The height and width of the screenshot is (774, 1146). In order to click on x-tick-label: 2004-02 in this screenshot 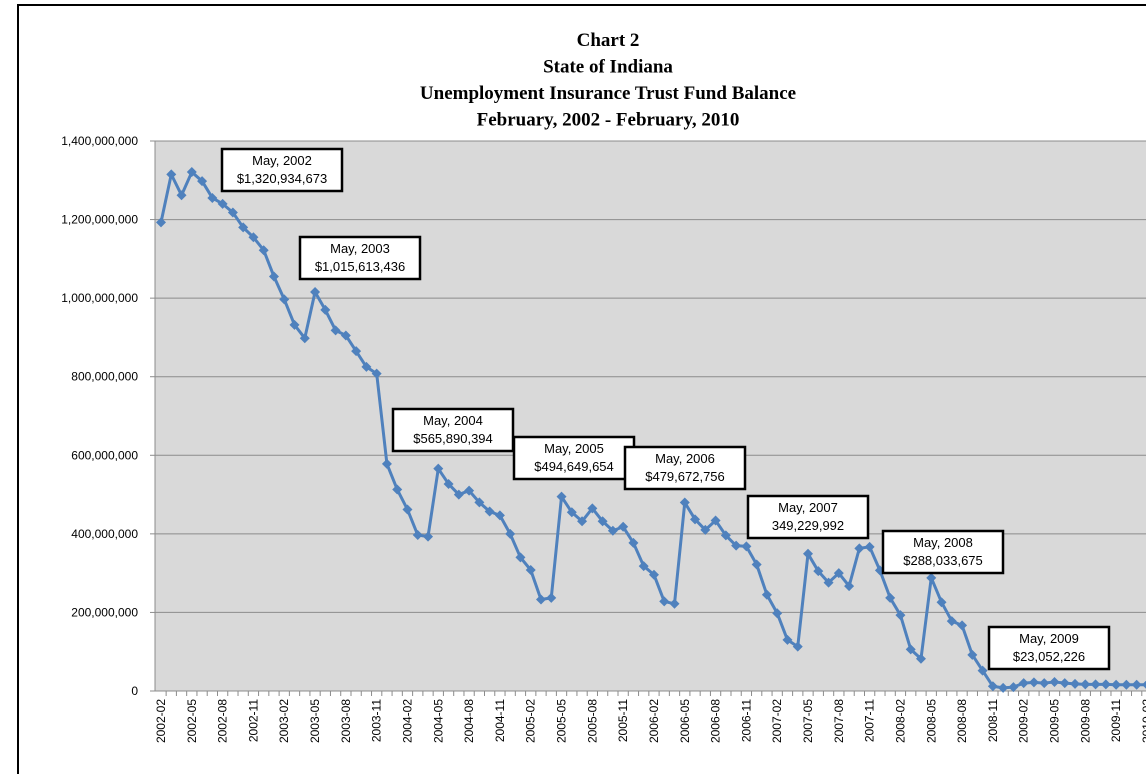, I will do `click(407, 721)`.